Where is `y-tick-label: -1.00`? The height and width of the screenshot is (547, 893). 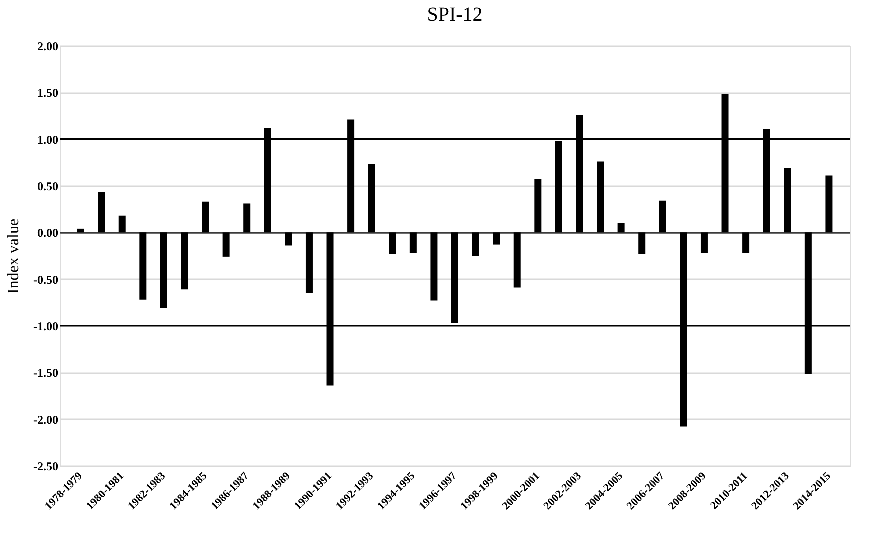
y-tick-label: -1.00 is located at coordinates (46, 327).